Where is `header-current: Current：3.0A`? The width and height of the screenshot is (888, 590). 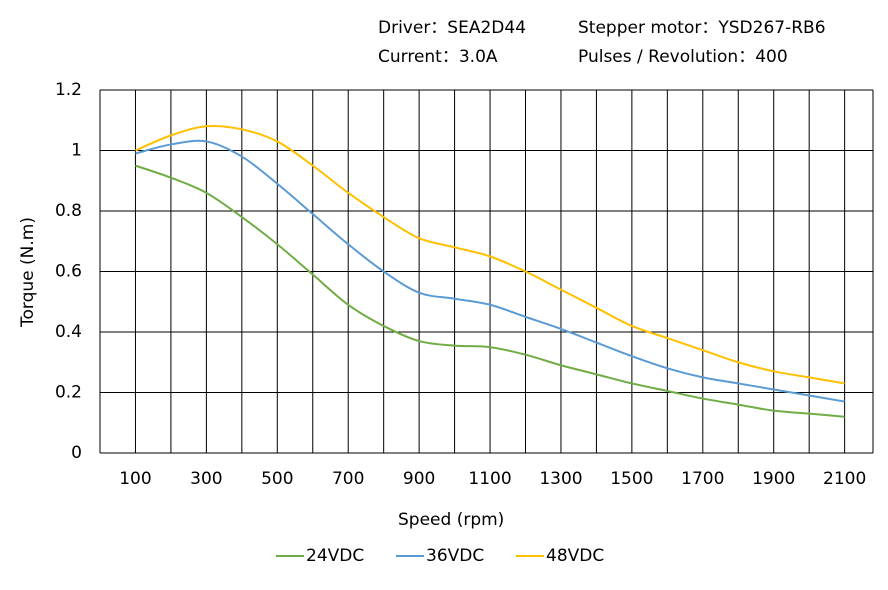
header-current: Current：3.0A is located at coordinates (438, 57).